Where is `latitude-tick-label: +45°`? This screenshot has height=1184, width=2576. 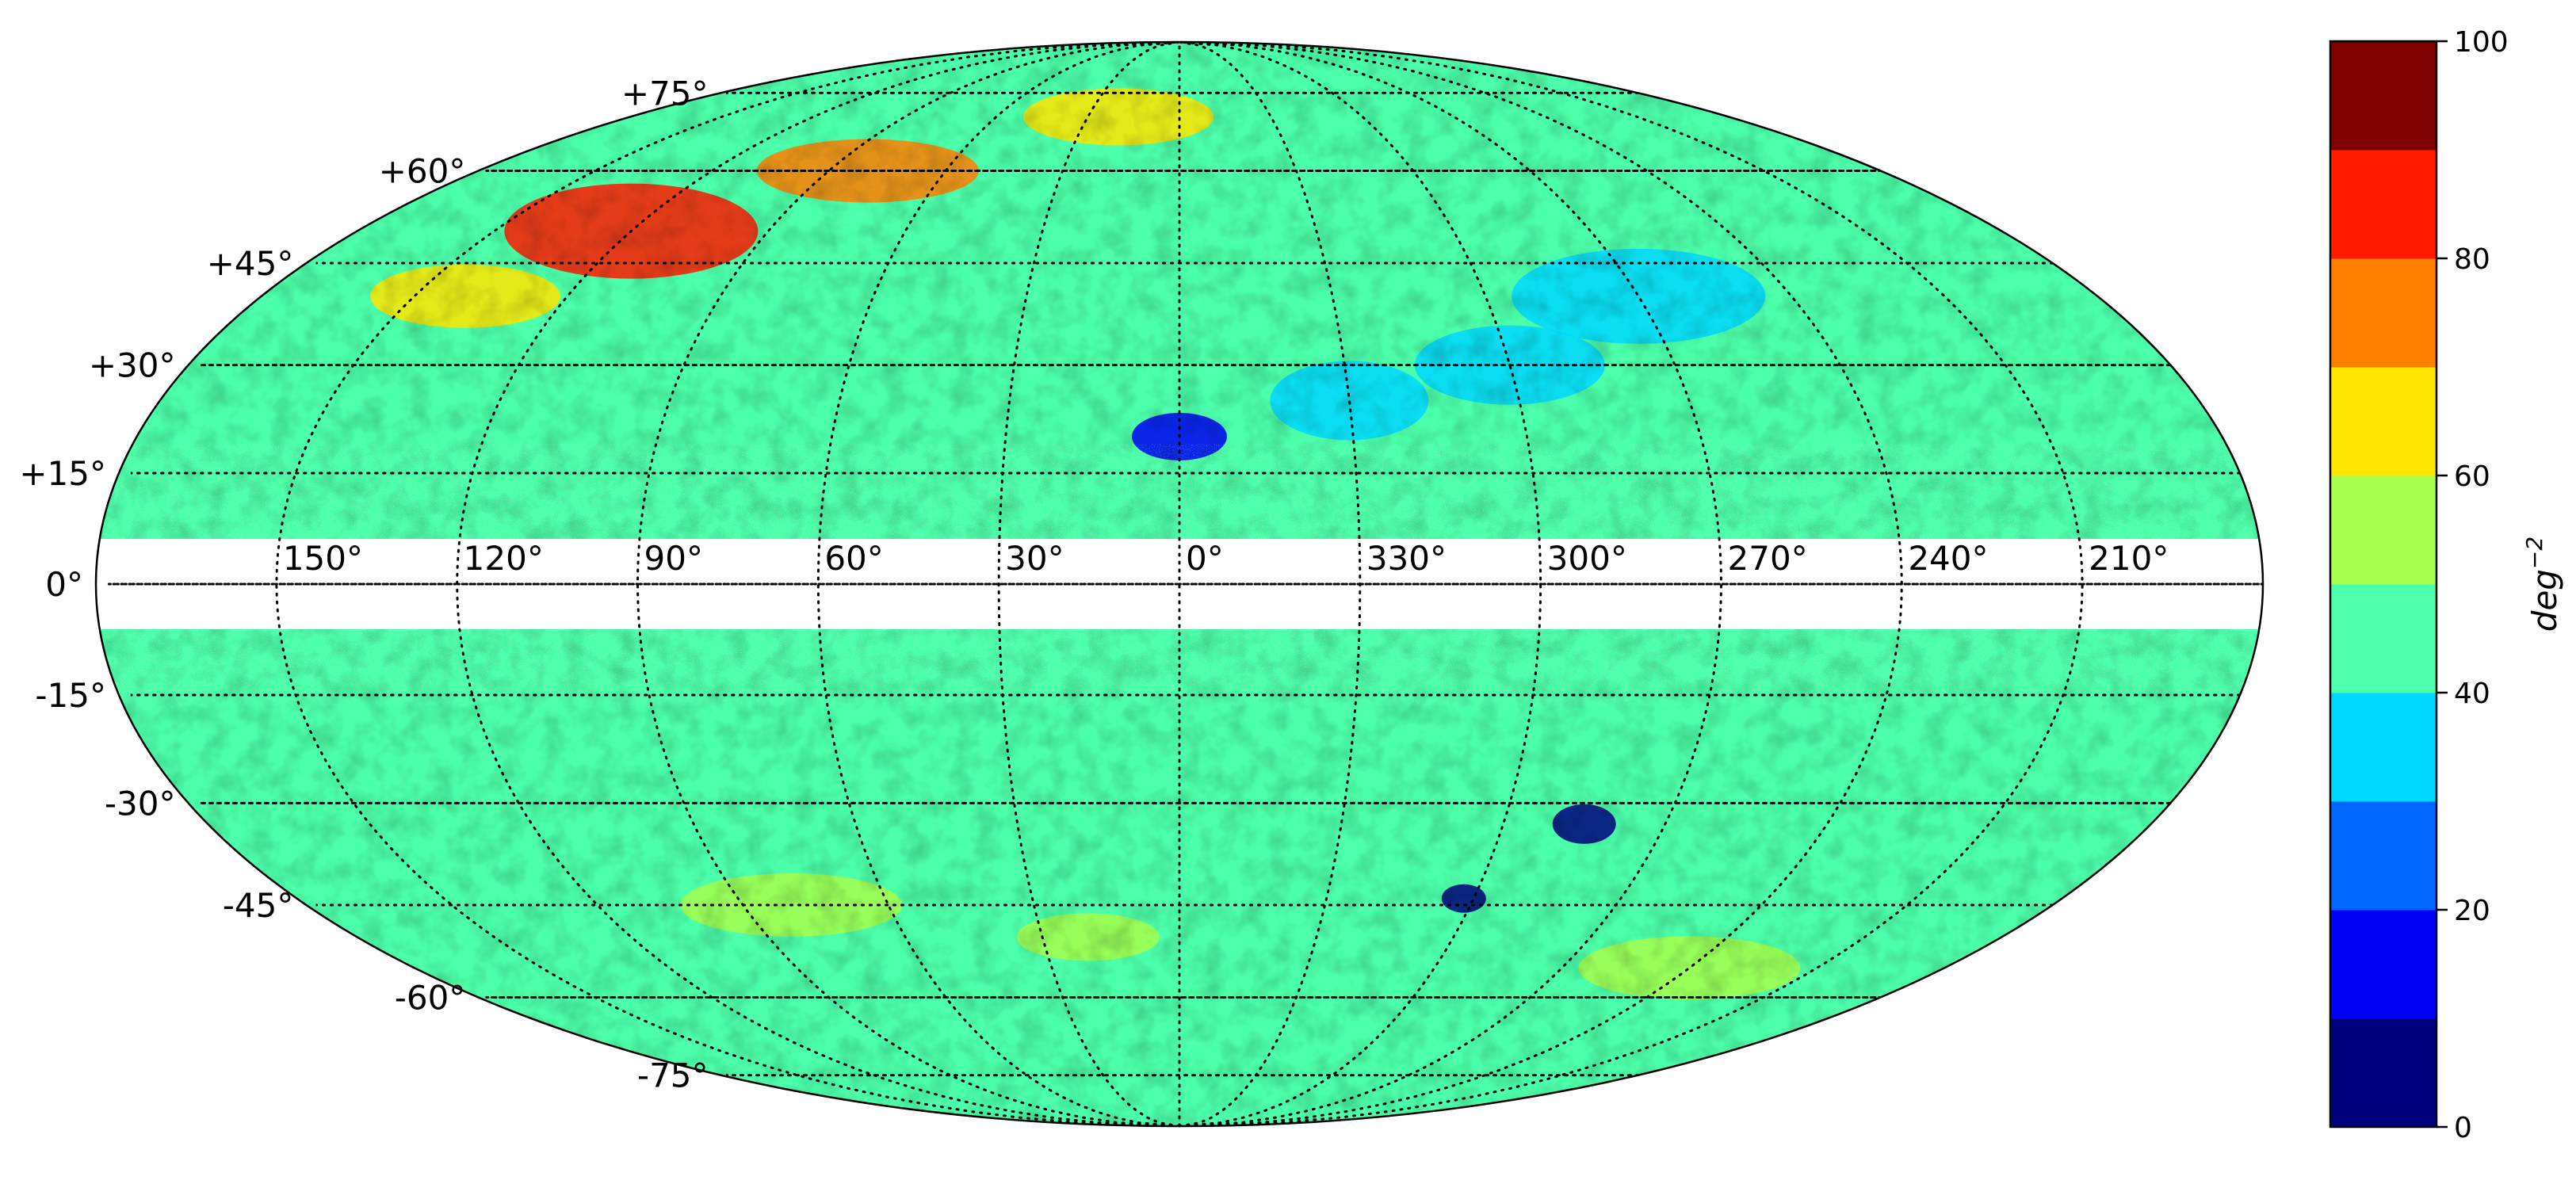
latitude-tick-label: +45° is located at coordinates (250, 263).